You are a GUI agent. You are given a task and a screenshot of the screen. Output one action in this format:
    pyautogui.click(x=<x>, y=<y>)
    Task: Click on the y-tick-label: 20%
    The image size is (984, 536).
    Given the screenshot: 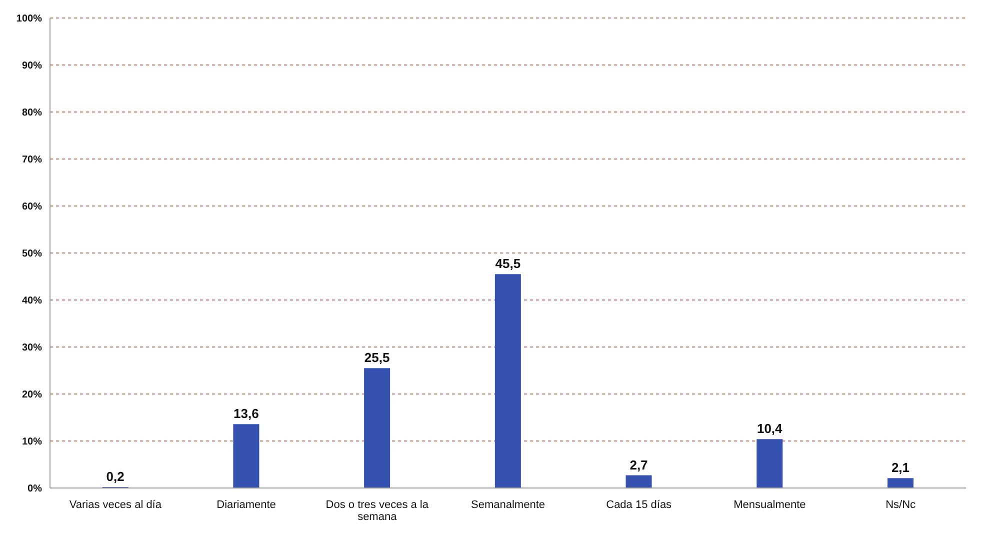 What is the action you would take?
    pyautogui.click(x=32, y=395)
    